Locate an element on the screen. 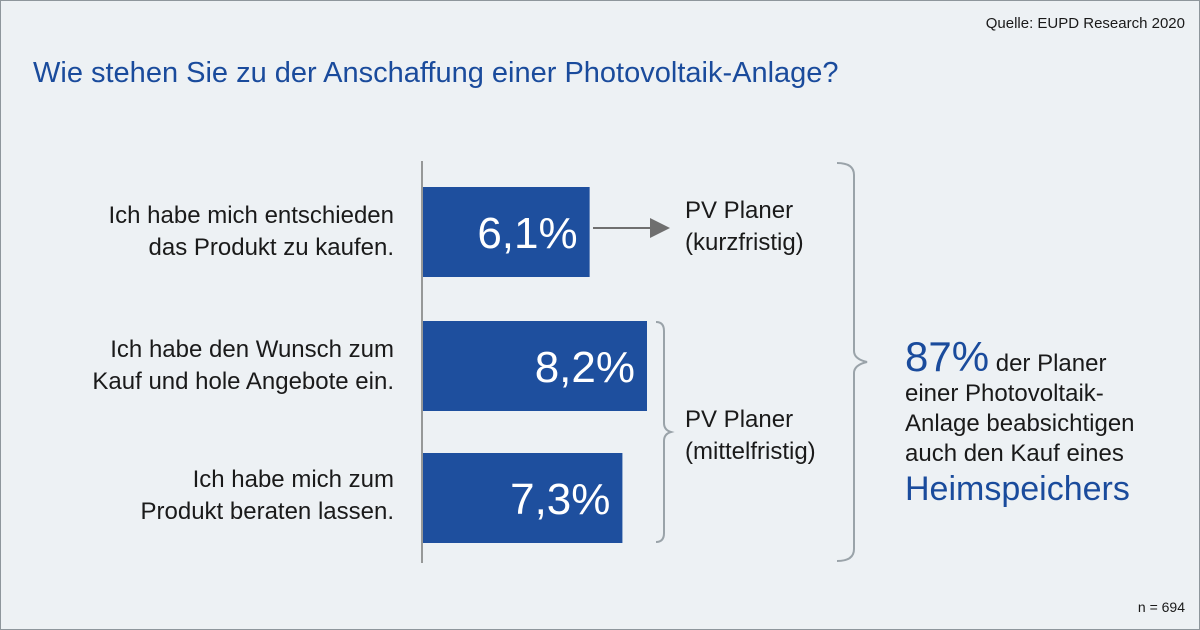 The height and width of the screenshot is (630, 1200). group-label-mid-term: PV Planer (mittelfristig) is located at coordinates (750, 436).